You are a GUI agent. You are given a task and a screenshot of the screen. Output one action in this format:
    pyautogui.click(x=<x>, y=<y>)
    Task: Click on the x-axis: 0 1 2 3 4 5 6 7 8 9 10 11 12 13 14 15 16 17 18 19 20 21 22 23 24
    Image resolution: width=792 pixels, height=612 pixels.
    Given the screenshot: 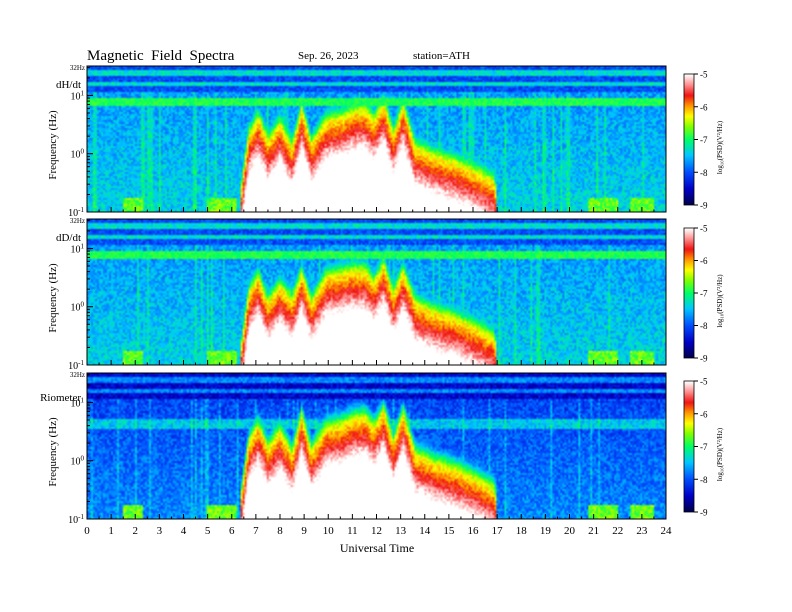 What is the action you would take?
    pyautogui.click(x=378, y=531)
    